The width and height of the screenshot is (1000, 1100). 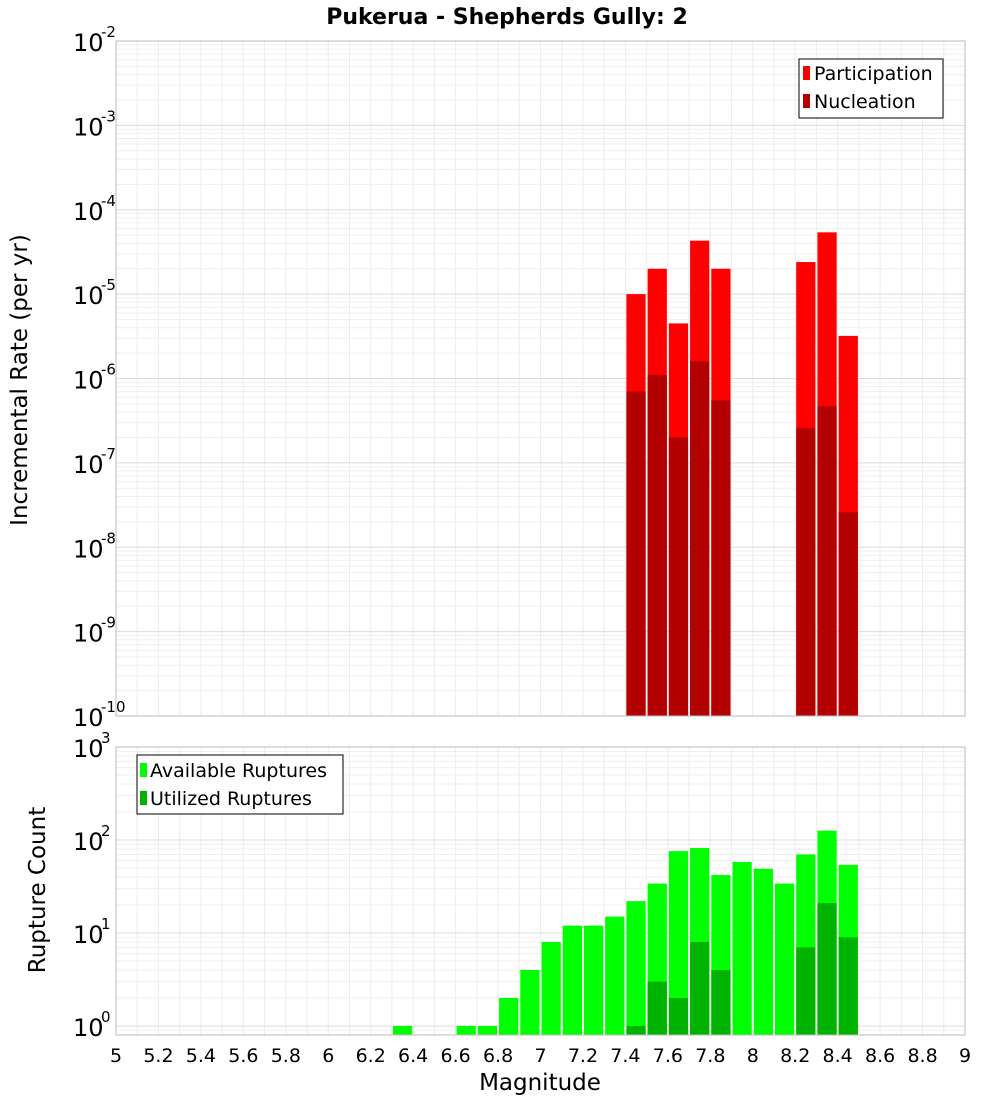 I want to click on legend-swatch-participation, so click(x=806, y=73).